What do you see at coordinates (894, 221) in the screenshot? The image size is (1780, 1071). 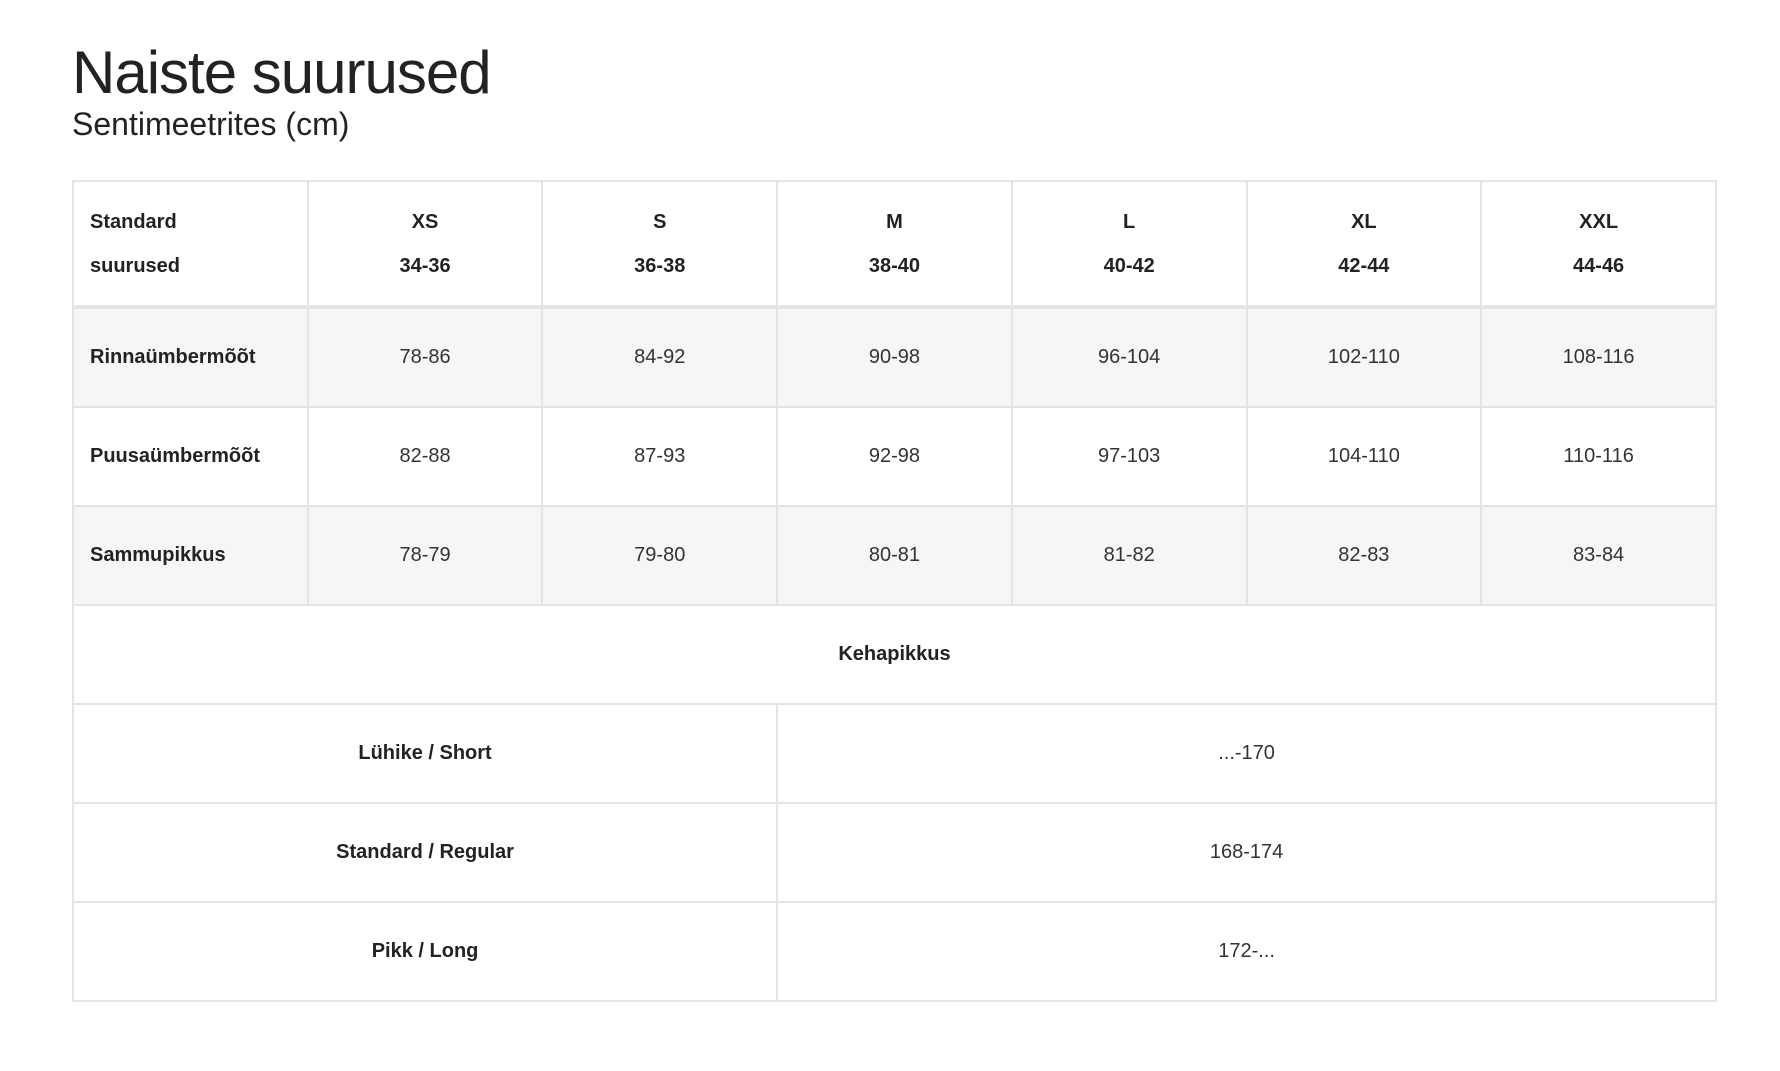 I see `size-name: M` at bounding box center [894, 221].